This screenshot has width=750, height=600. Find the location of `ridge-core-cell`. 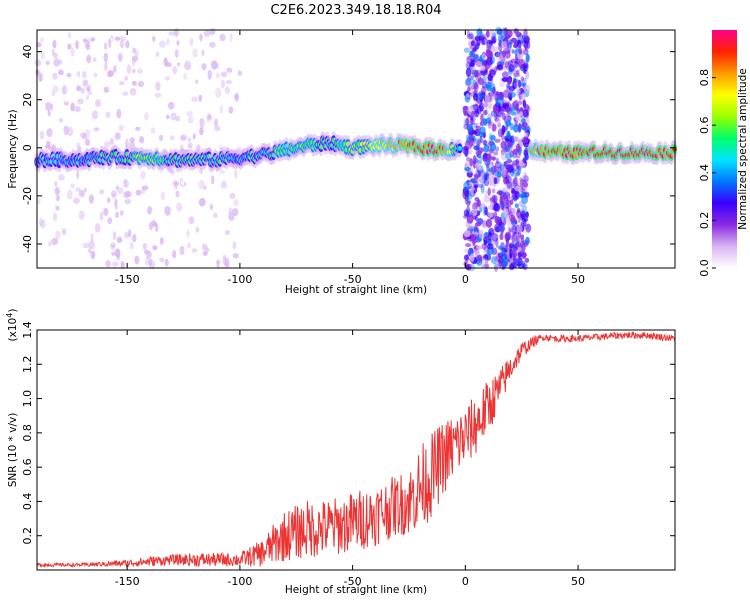

ridge-core-cell is located at coordinates (460, 148).